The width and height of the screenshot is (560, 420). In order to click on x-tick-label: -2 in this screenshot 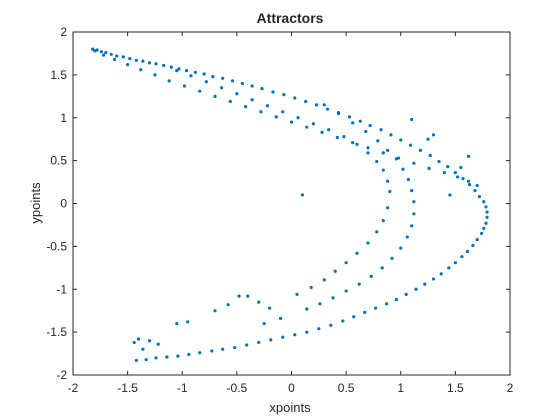, I will do `click(73, 388)`.